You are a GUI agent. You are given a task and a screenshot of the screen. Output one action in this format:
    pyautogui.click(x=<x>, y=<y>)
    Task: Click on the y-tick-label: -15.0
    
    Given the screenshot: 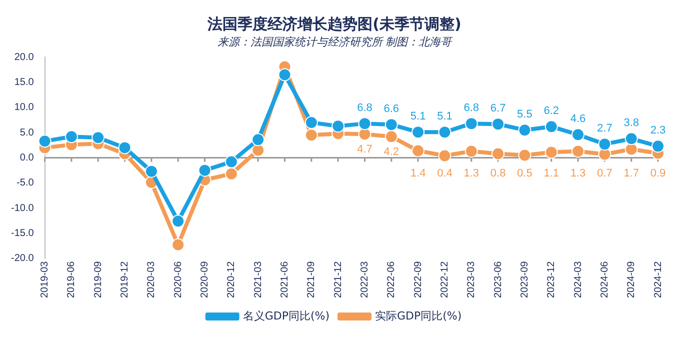 What is the action you would take?
    pyautogui.click(x=22, y=233)
    